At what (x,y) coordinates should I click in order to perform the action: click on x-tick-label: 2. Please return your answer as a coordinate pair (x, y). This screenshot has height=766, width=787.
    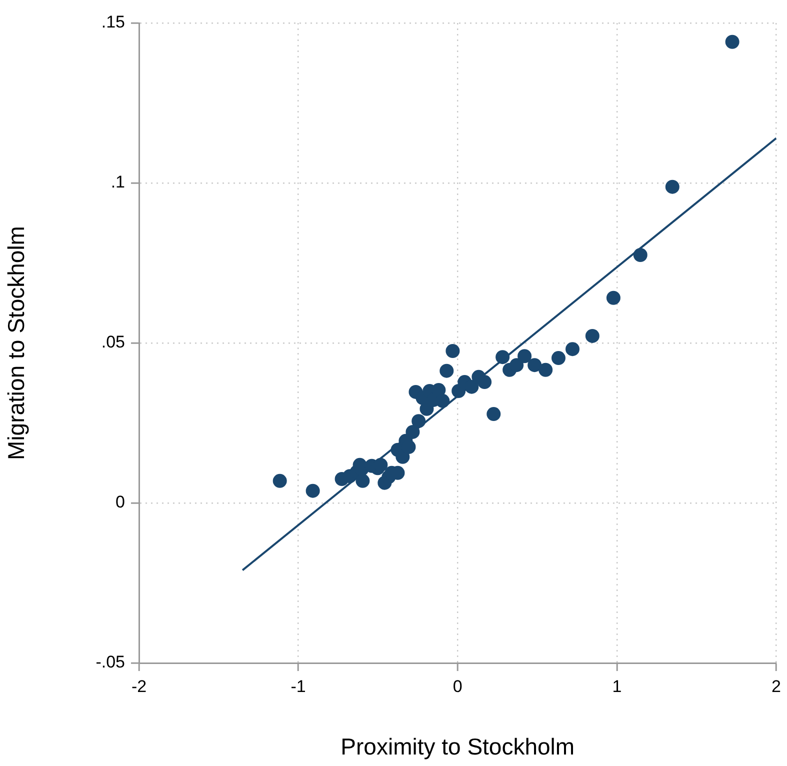
    Looking at the image, I should click on (777, 686).